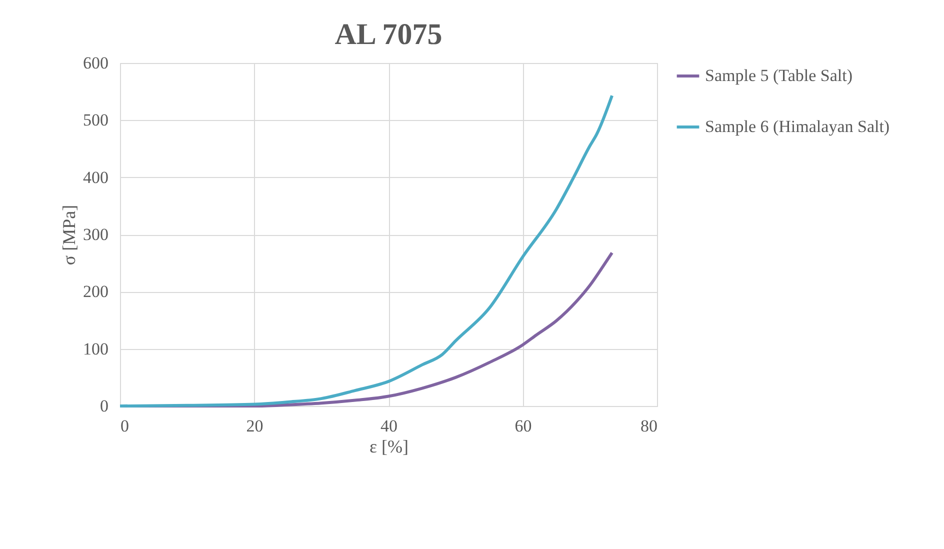 The width and height of the screenshot is (944, 549). What do you see at coordinates (389, 446) in the screenshot?
I see `x-axis-title: ε [%]` at bounding box center [389, 446].